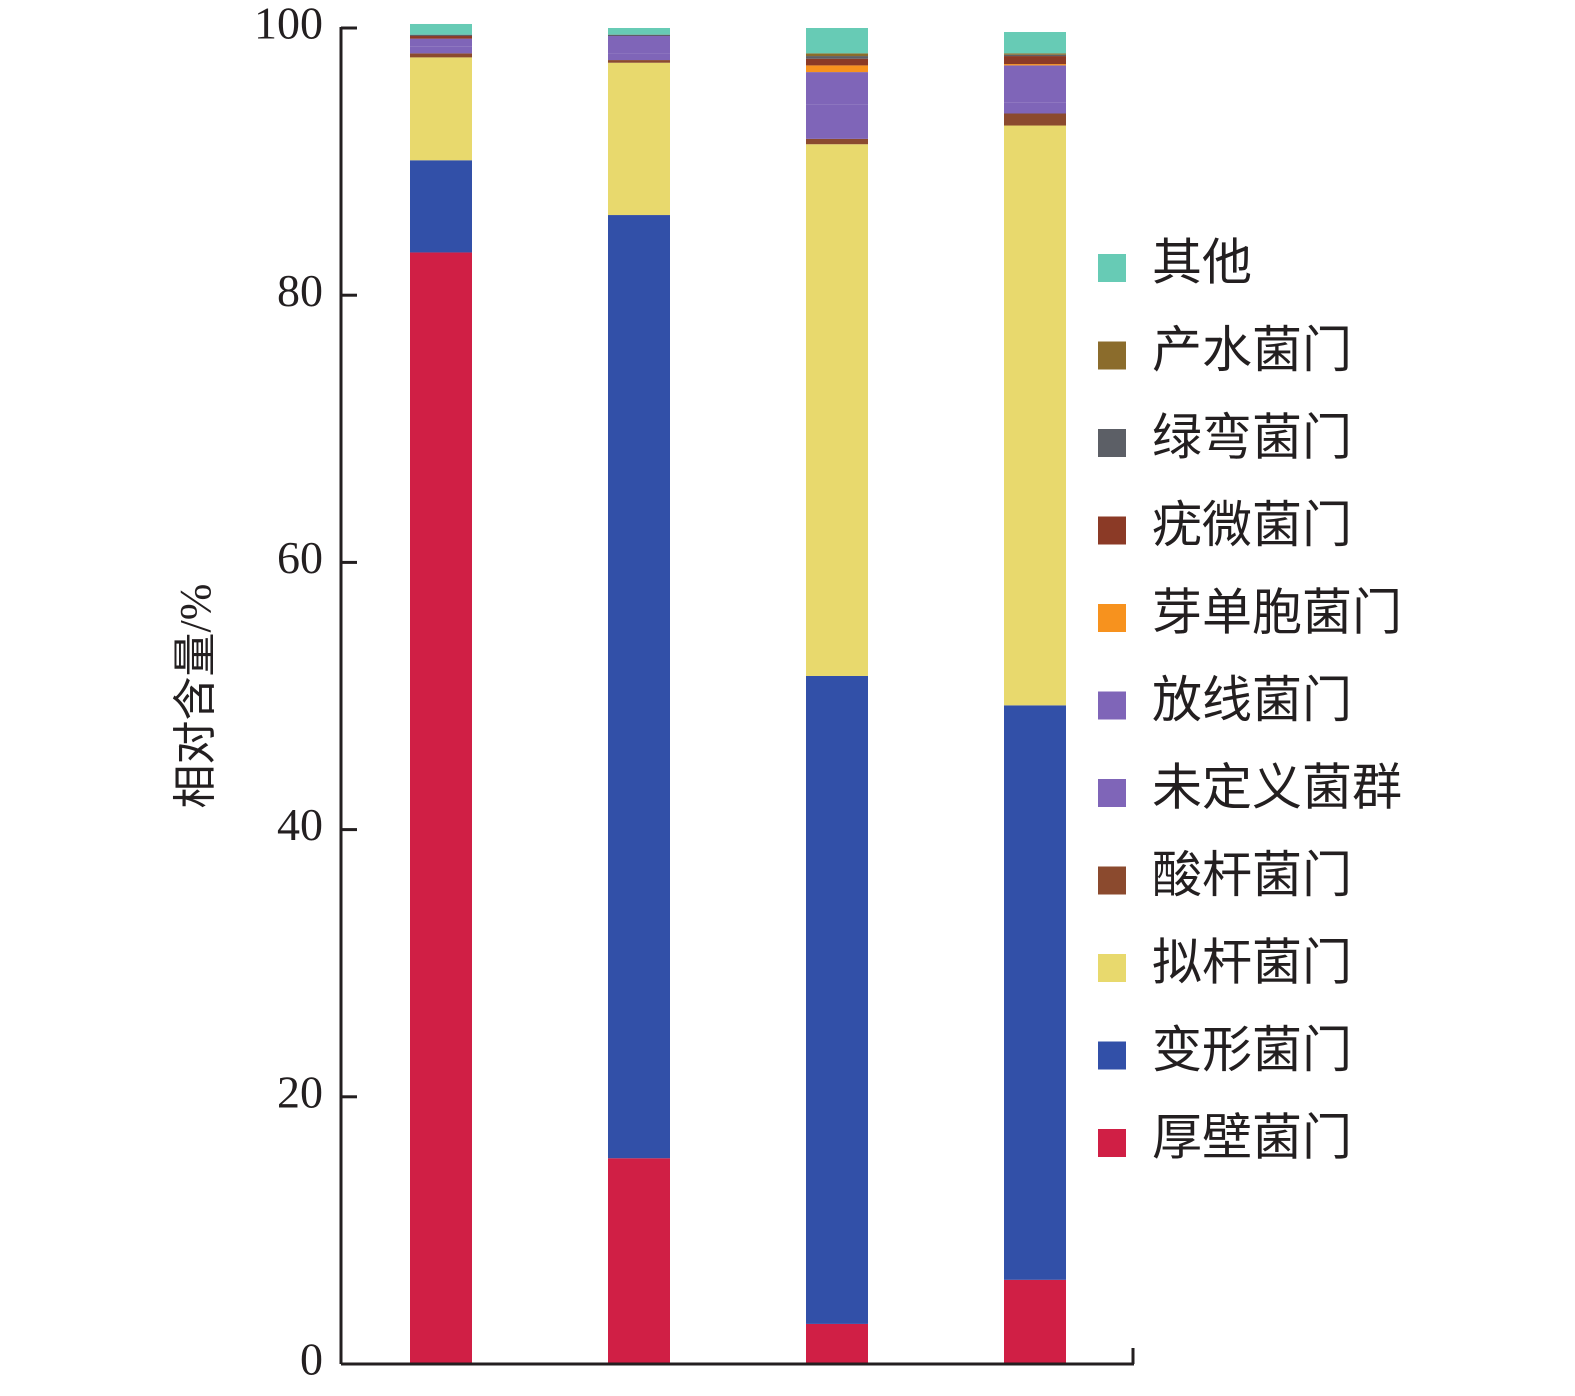 This screenshot has height=1396, width=1575. Describe the element at coordinates (1277, 787) in the screenshot. I see `legend-label: 未定义菌群` at that location.